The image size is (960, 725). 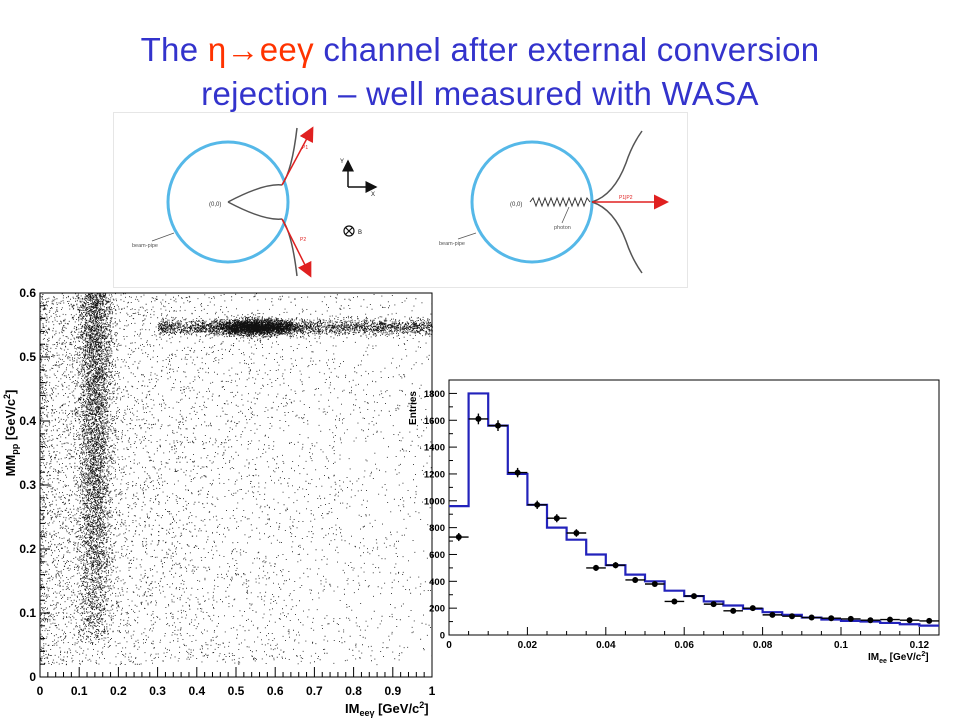 I want to click on diagram-label-origin-right: (0,0), so click(x=516, y=205).